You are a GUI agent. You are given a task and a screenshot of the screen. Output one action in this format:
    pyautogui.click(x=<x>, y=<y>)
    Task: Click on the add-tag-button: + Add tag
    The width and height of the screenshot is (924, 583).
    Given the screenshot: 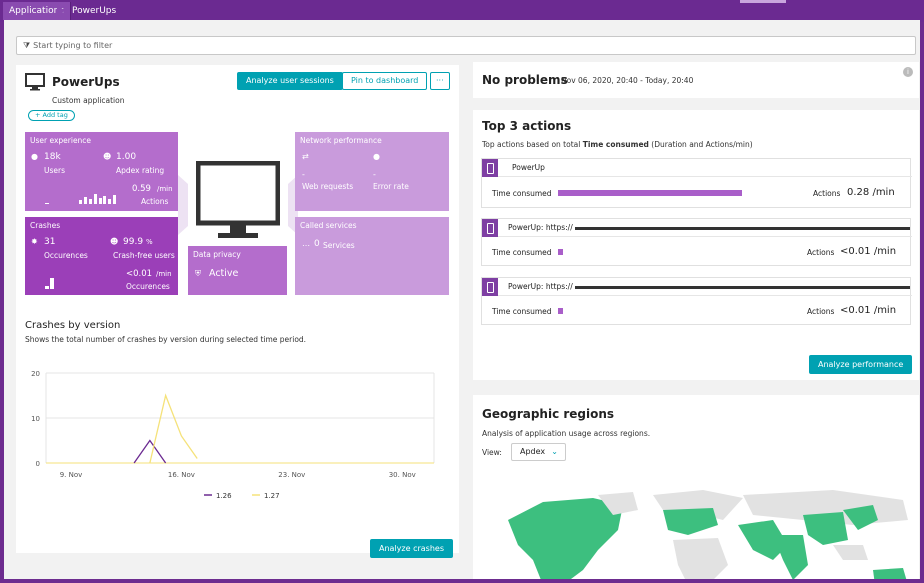 What is the action you would take?
    pyautogui.click(x=51, y=115)
    